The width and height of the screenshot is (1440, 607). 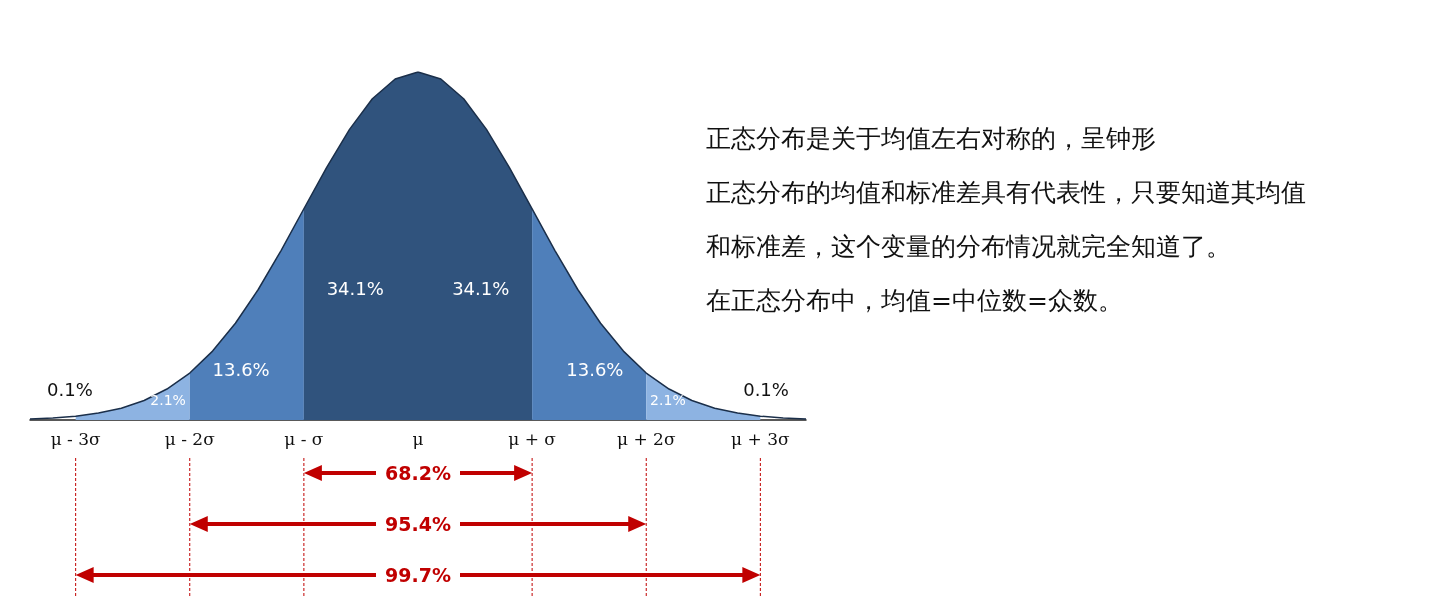 What do you see at coordinates (532, 438) in the screenshot?
I see `x-tick-label: μ + σ` at bounding box center [532, 438].